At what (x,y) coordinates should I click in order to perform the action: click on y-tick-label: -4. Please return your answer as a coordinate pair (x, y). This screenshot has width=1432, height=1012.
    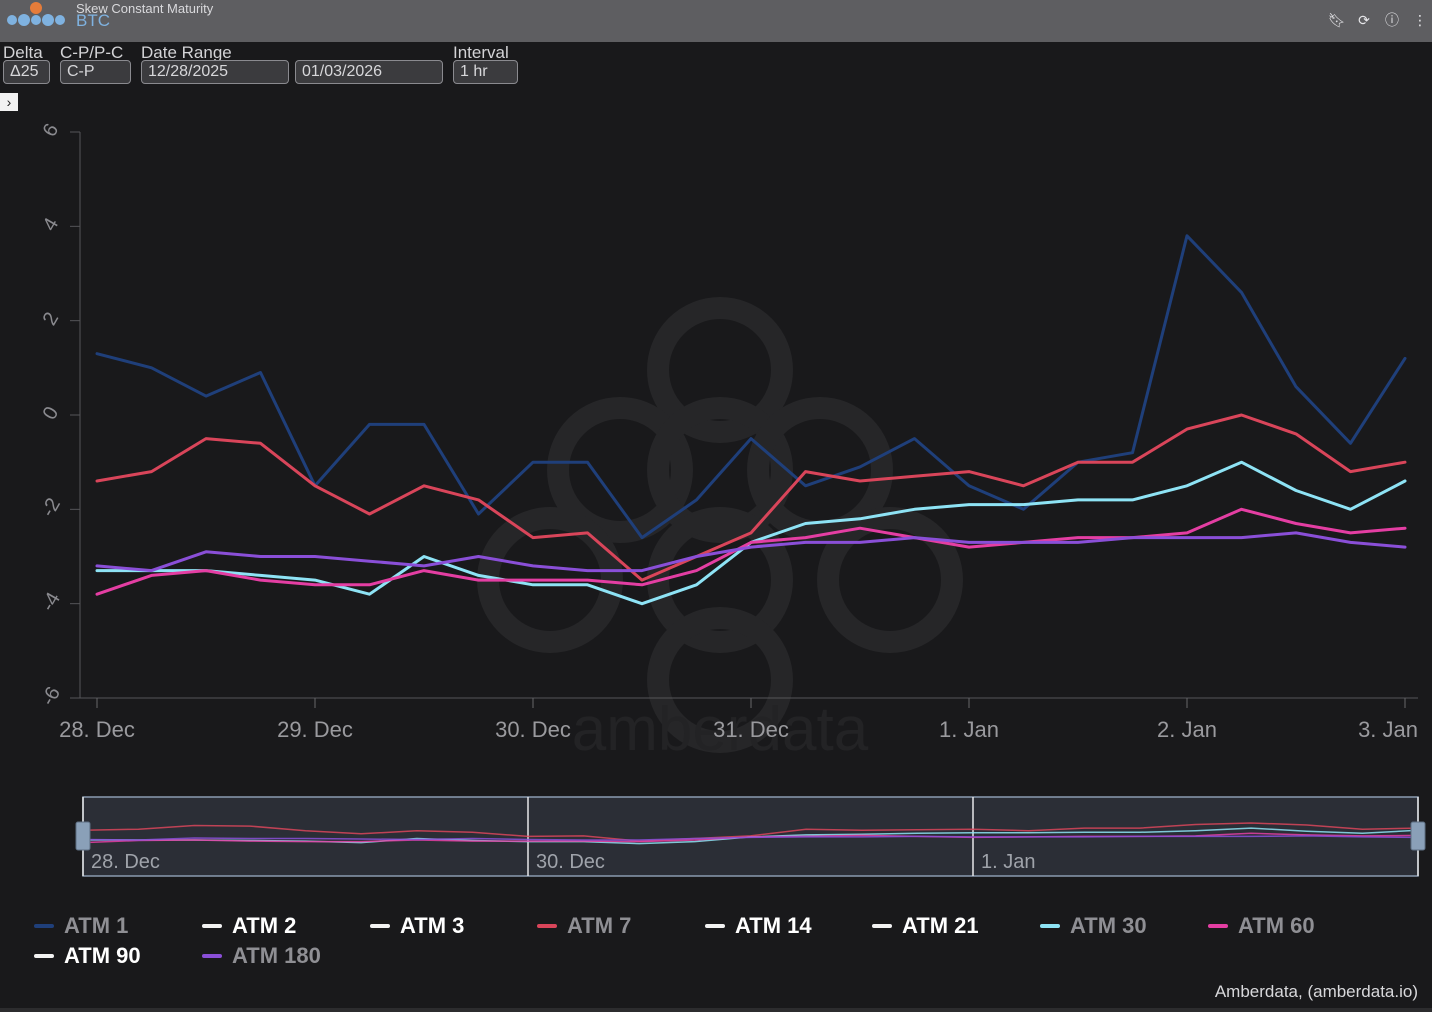
    Looking at the image, I should click on (51, 602).